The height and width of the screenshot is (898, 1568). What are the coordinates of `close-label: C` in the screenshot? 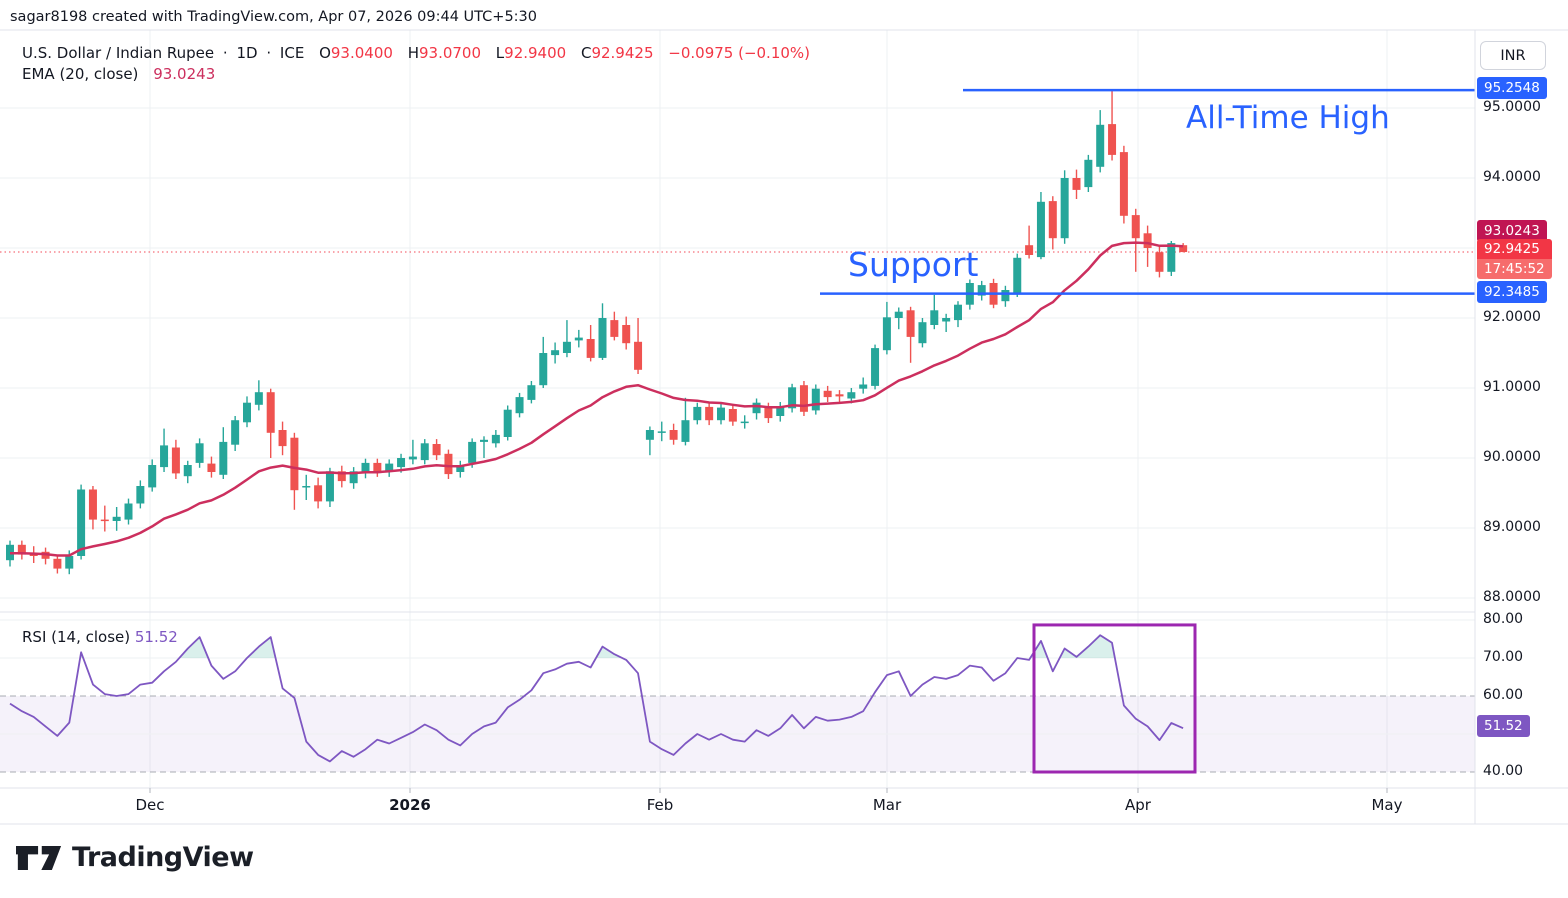 It's located at (586, 53).